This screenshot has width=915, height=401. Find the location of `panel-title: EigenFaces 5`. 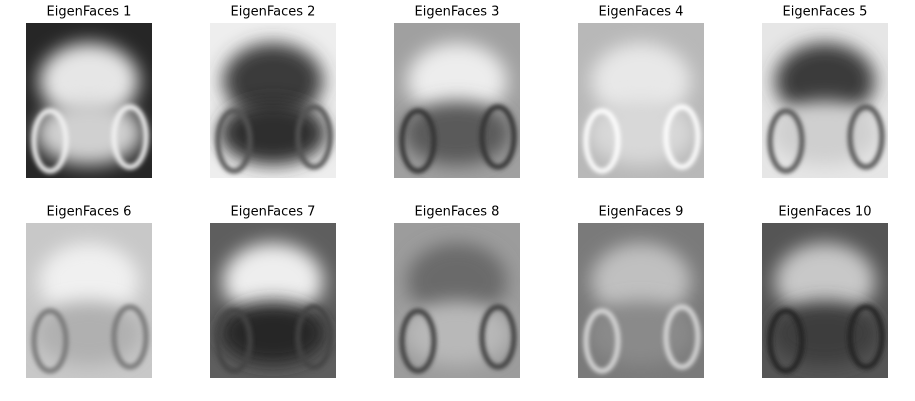

panel-title: EigenFaces 5 is located at coordinates (825, 12).